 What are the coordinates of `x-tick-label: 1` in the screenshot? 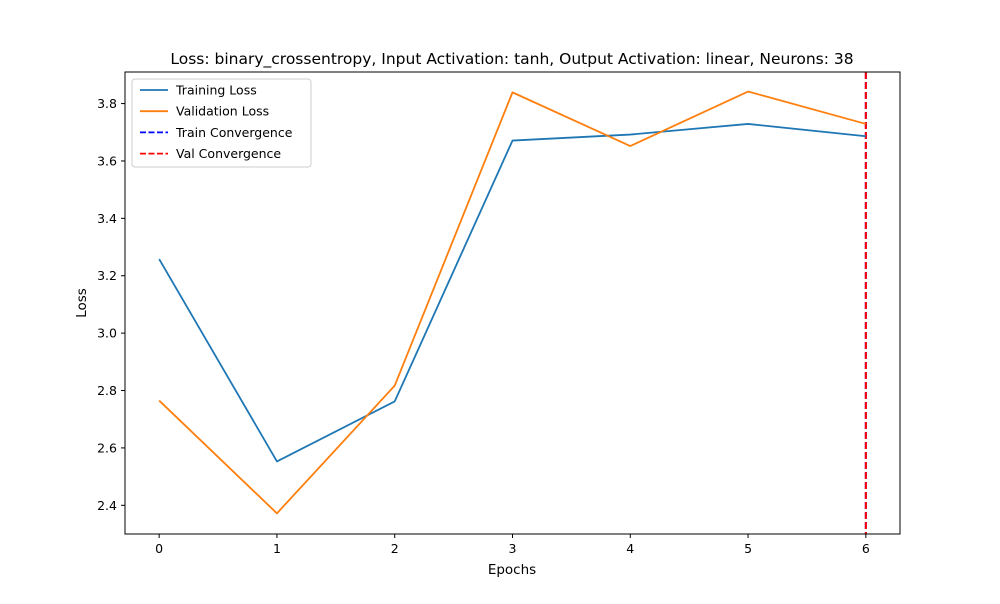 It's located at (277, 548).